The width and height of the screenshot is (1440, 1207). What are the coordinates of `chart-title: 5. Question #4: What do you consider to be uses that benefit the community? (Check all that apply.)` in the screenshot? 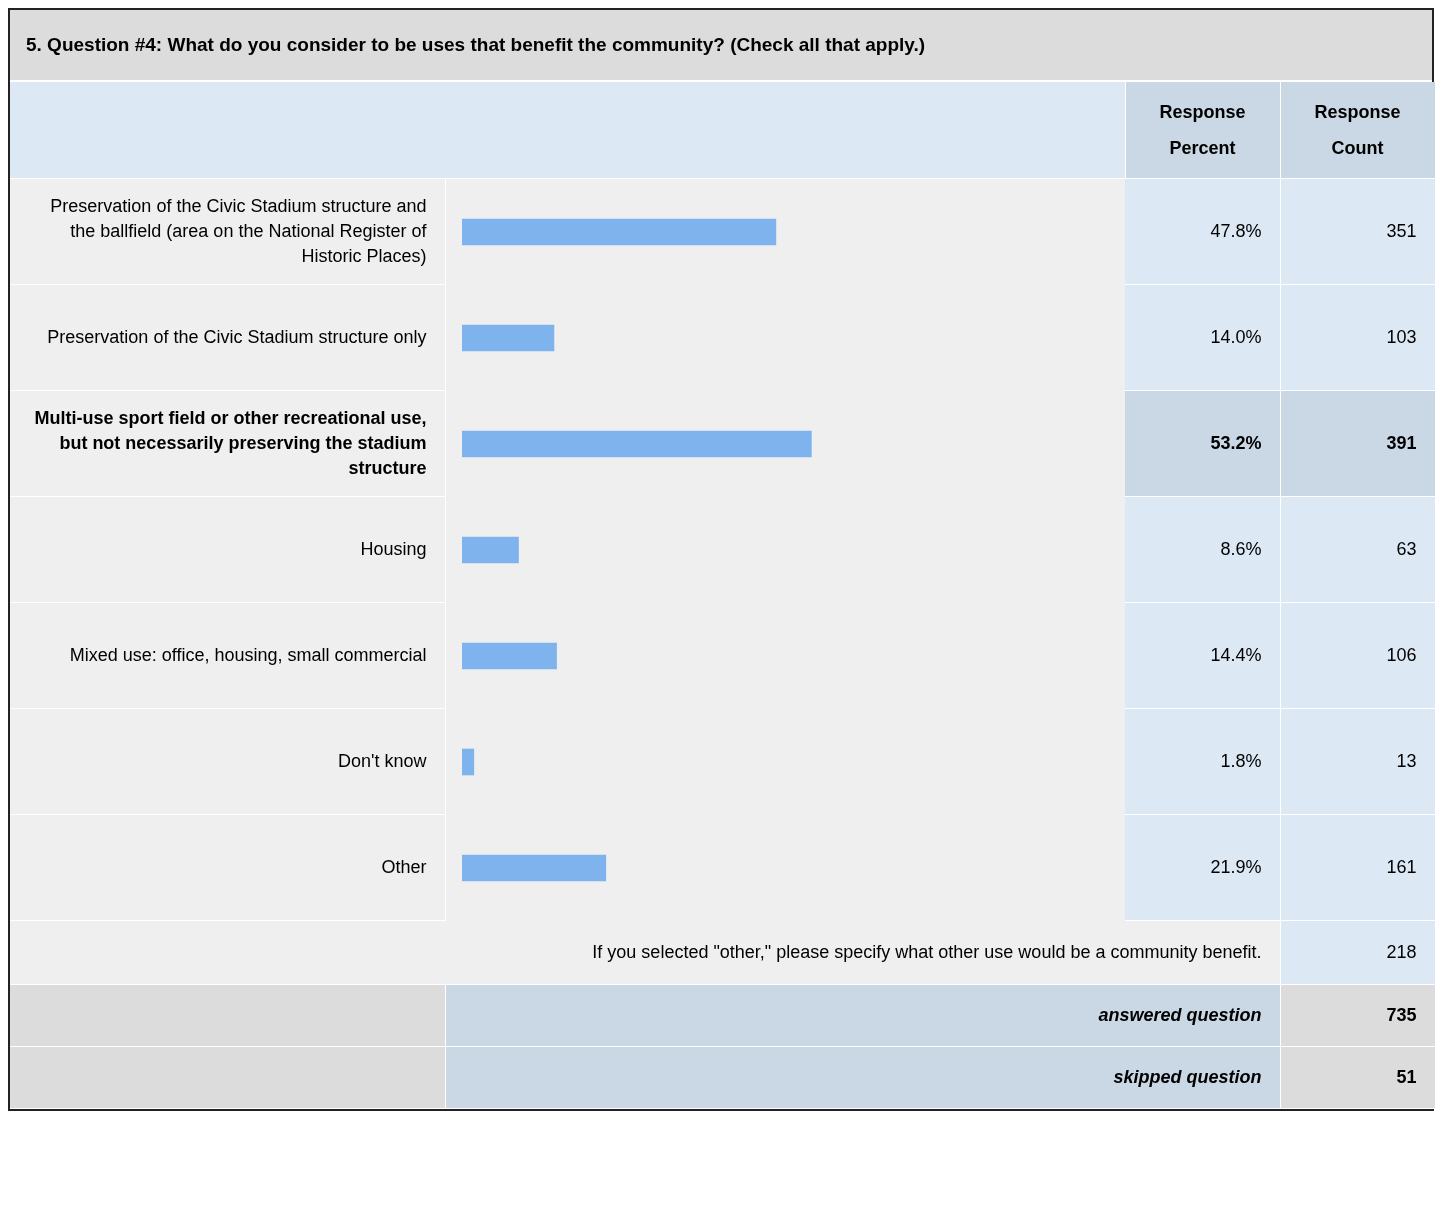 It's located at (721, 46).